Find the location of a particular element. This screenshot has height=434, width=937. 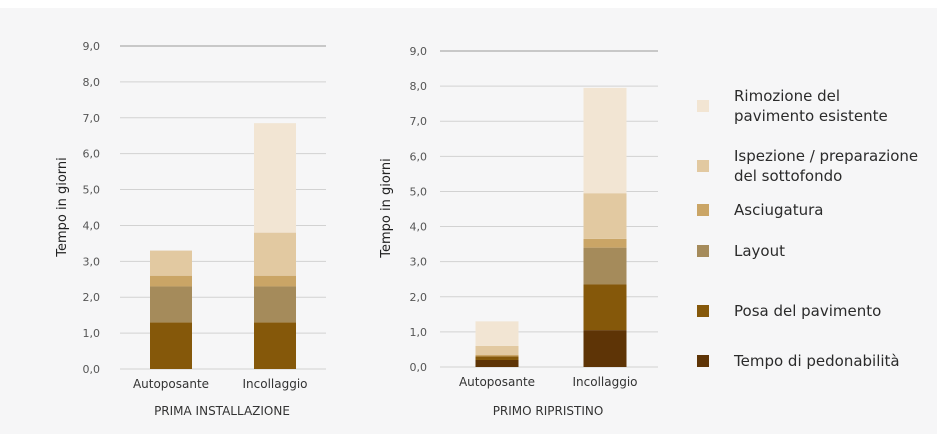

legend-label: pavimento esistente is located at coordinates (811, 116).